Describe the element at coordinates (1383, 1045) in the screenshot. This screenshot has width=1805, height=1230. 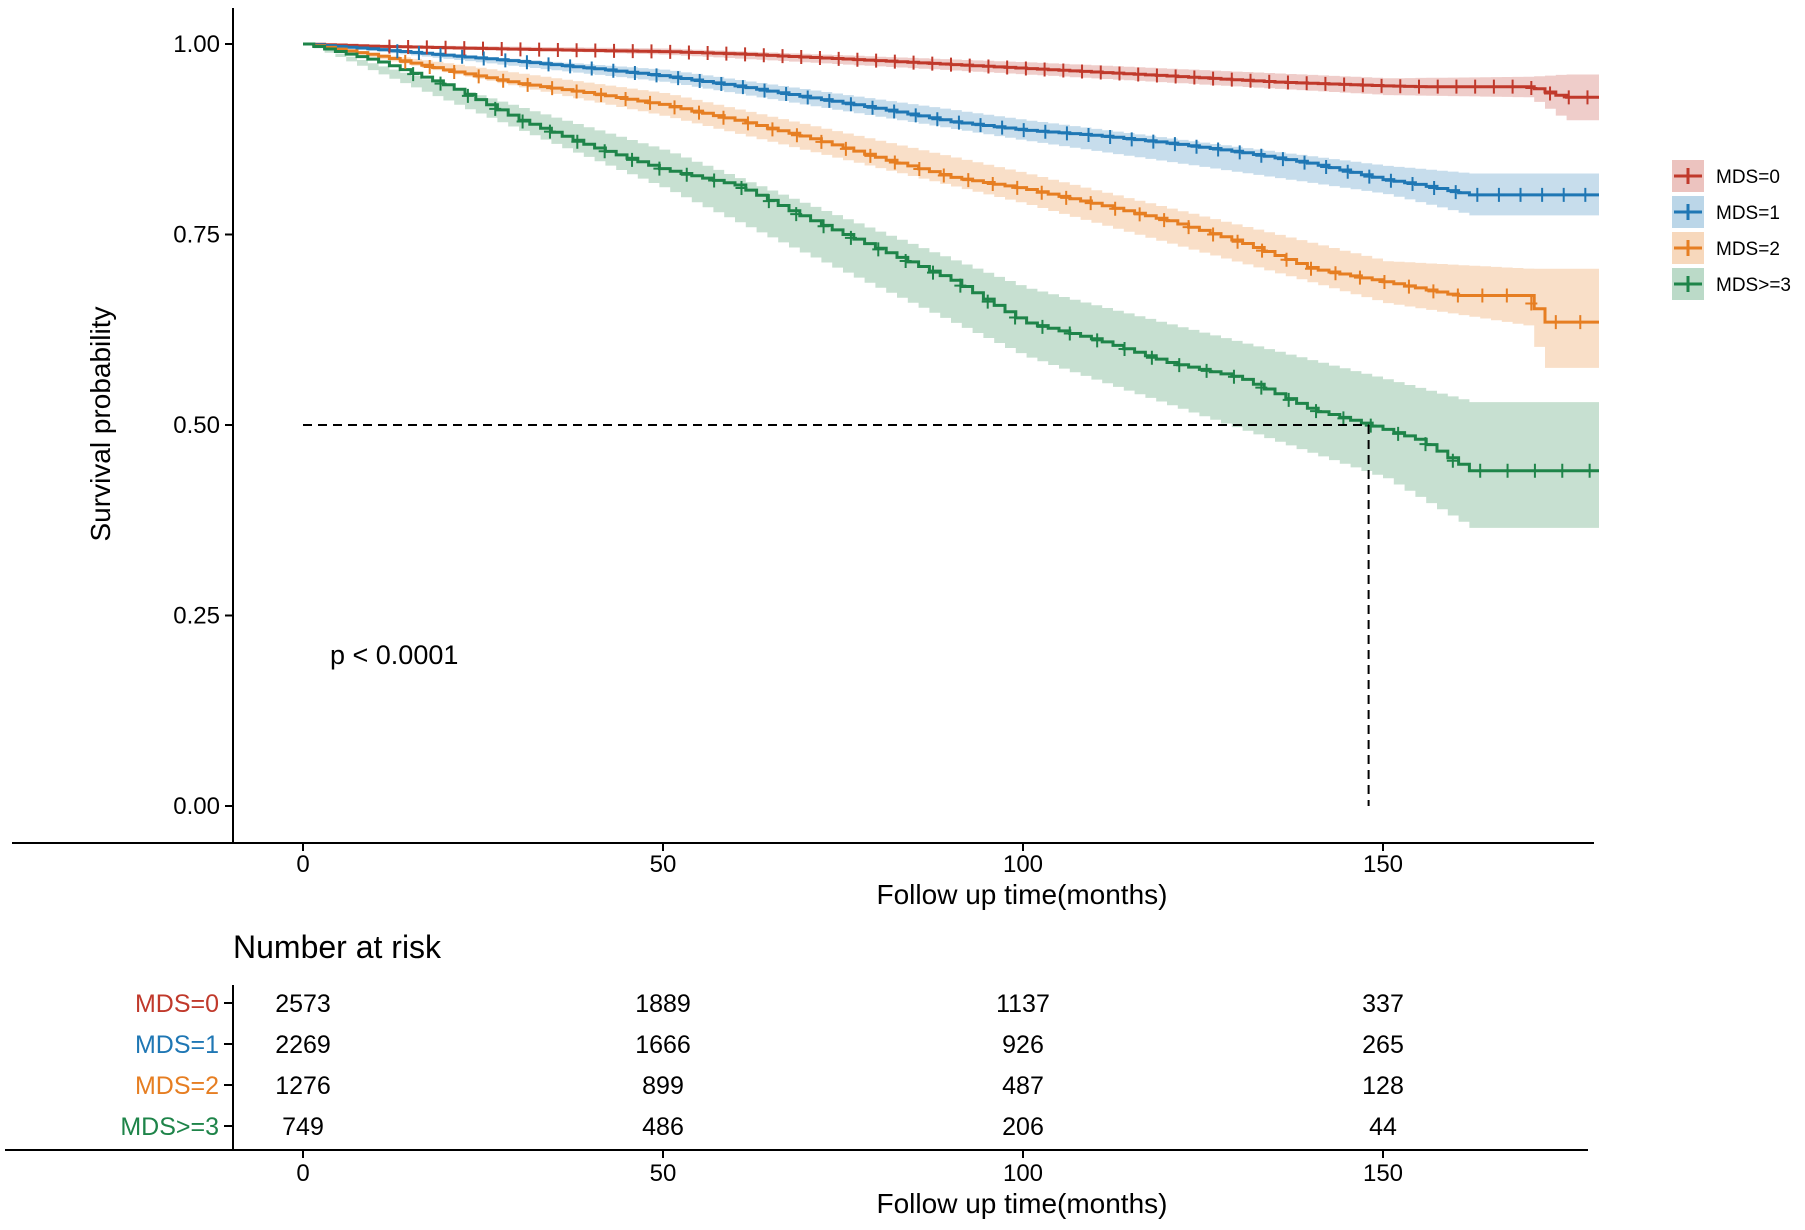
I see `risk-cell: 265` at that location.